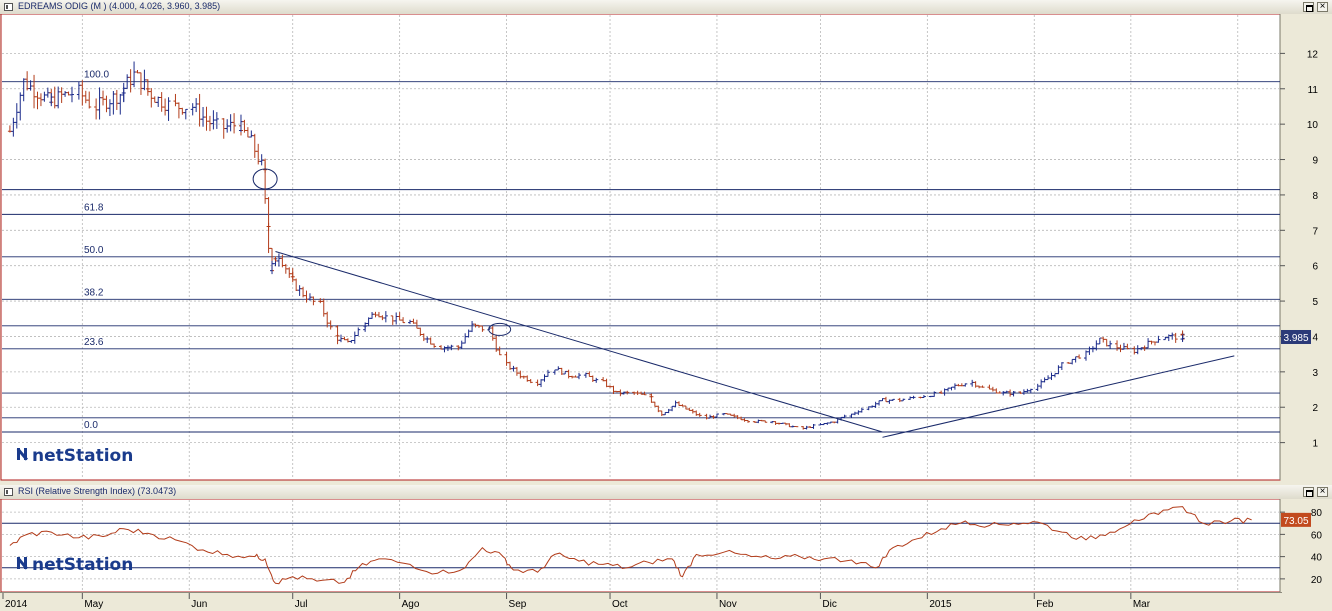 This screenshot has width=1332, height=611. I want to click on rsi-line, so click(630, 545).